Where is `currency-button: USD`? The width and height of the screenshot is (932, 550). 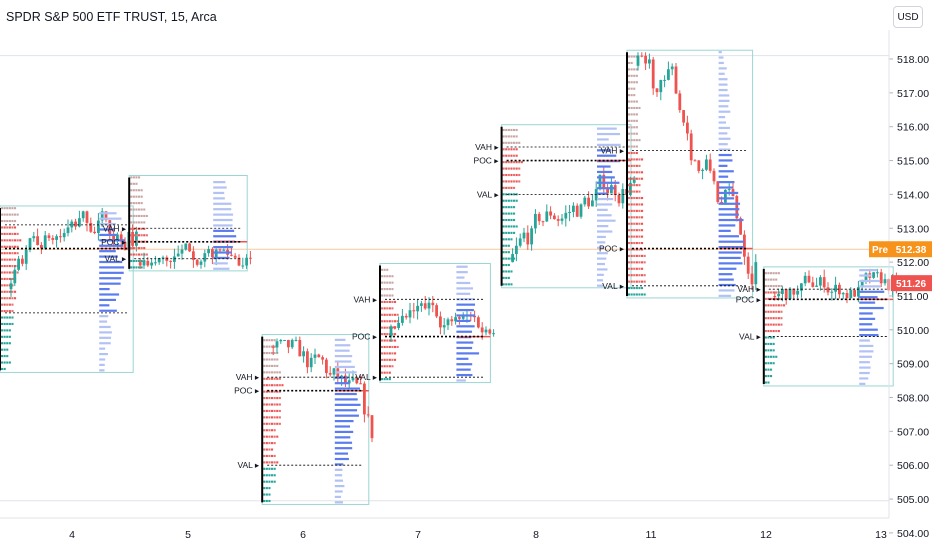 currency-button: USD is located at coordinates (908, 17).